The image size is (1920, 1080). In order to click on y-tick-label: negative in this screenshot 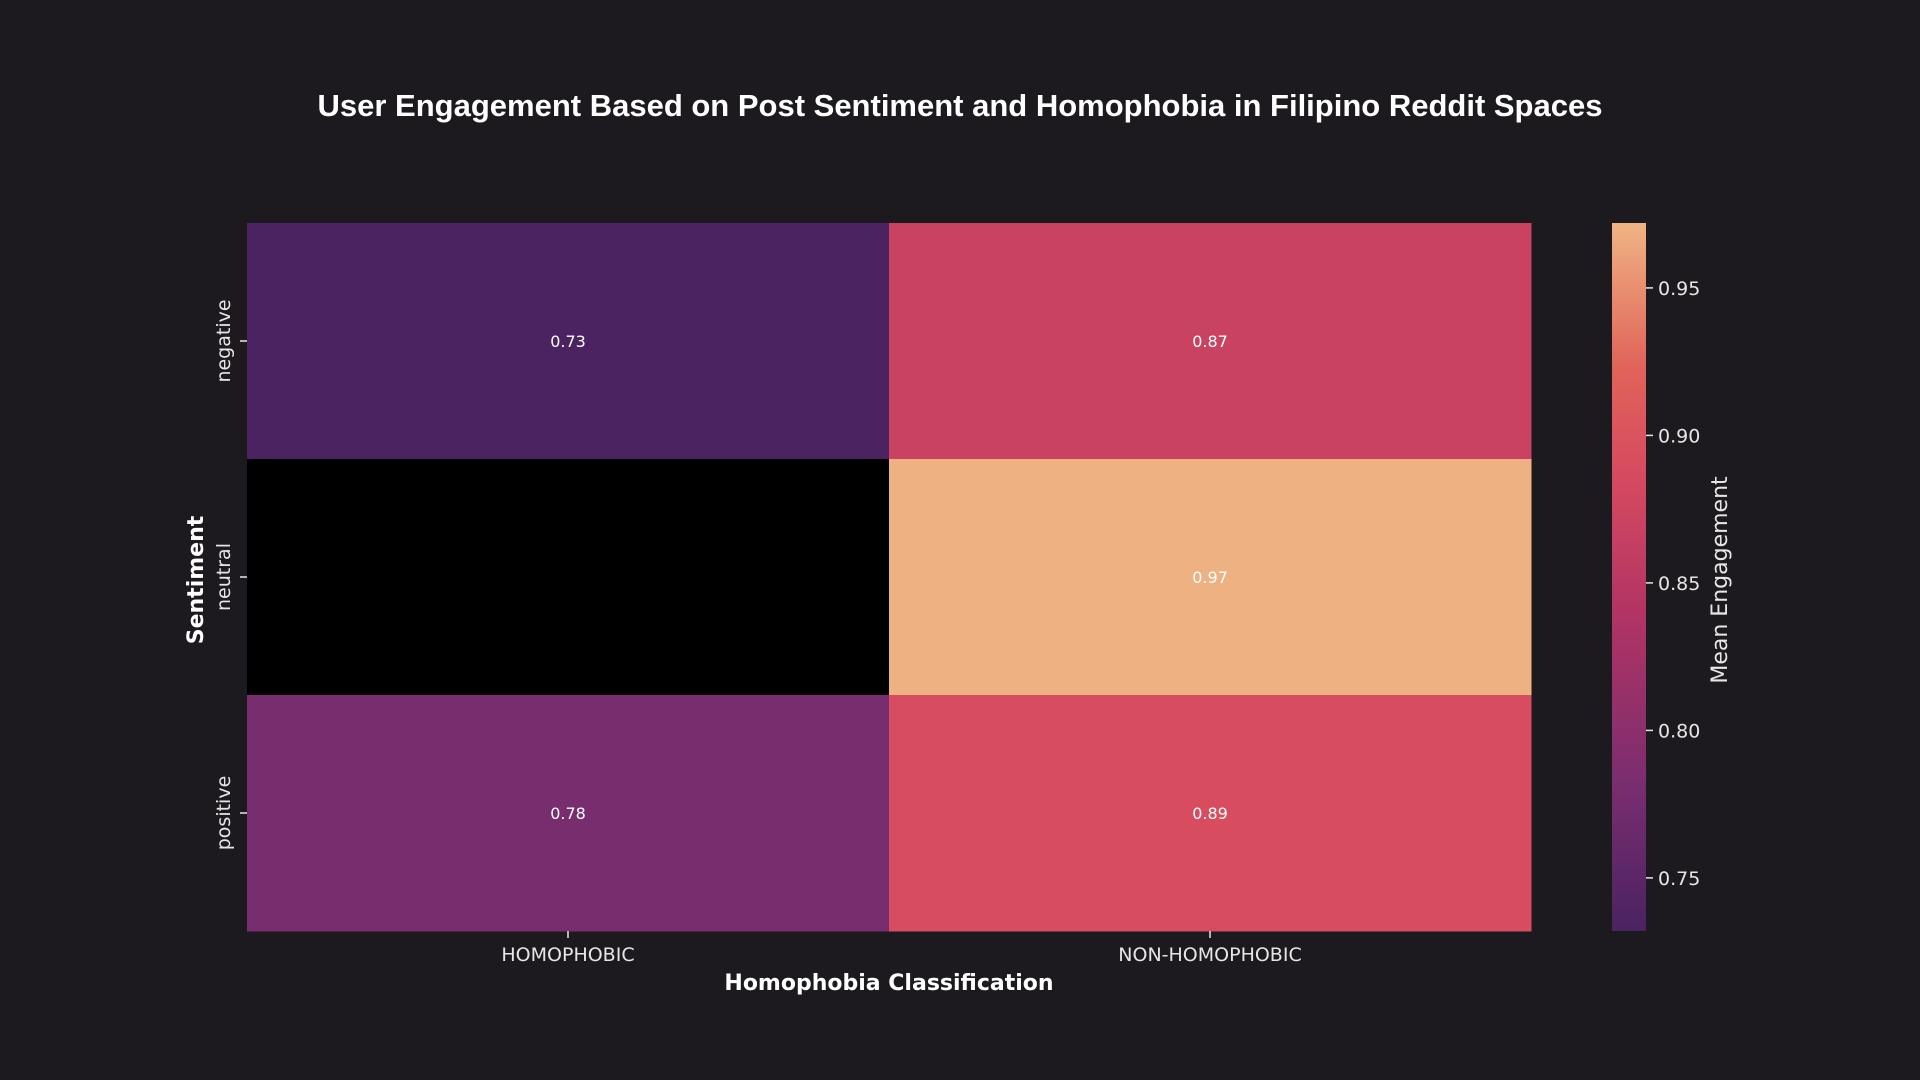, I will do `click(224, 340)`.